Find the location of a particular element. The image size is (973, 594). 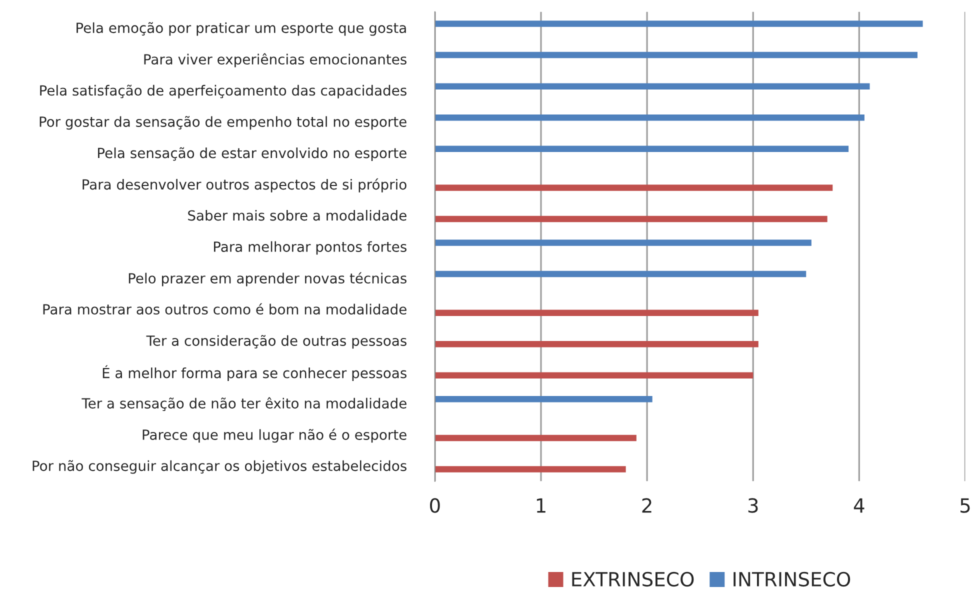

x-tick-label: 2 is located at coordinates (647, 505).